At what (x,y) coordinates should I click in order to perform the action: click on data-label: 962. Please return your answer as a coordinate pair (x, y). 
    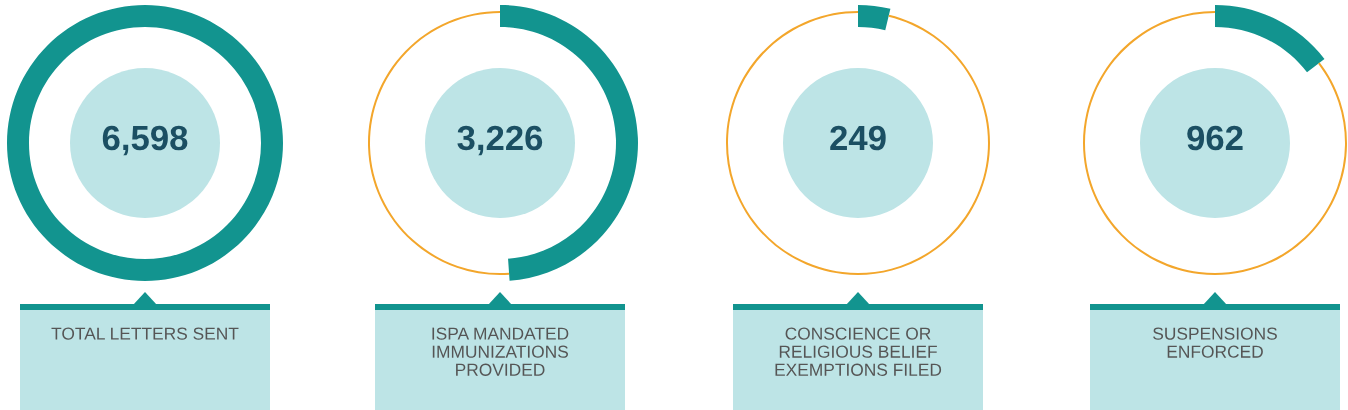
    Looking at the image, I should click on (1215, 138).